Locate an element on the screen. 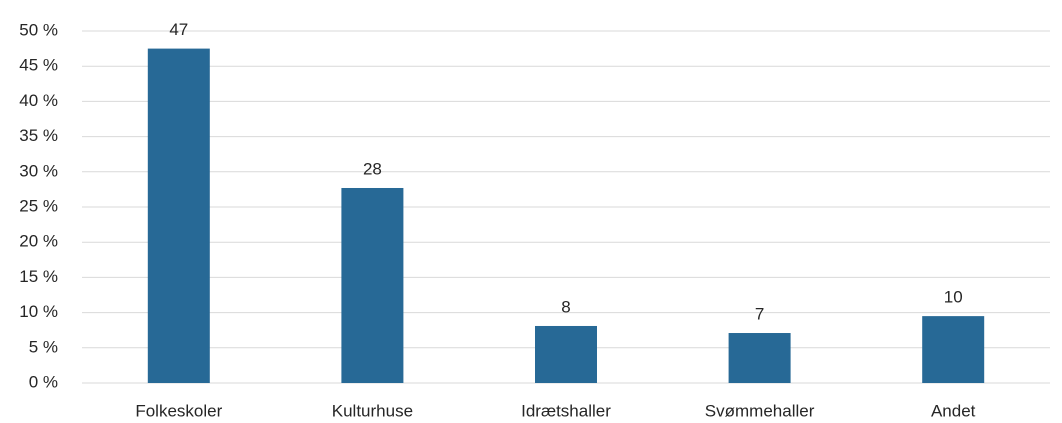 This screenshot has height=423, width=1062. data-label: 8 is located at coordinates (565, 306).